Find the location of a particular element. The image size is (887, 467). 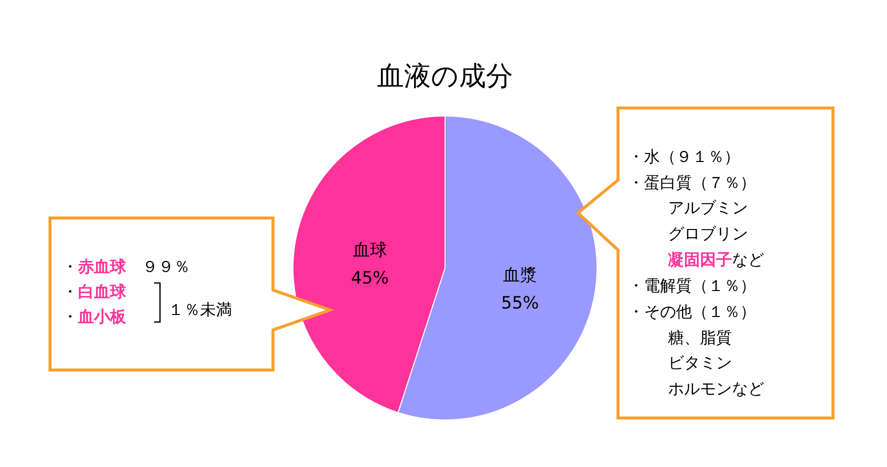

text: 白血球 is located at coordinates (102, 291).